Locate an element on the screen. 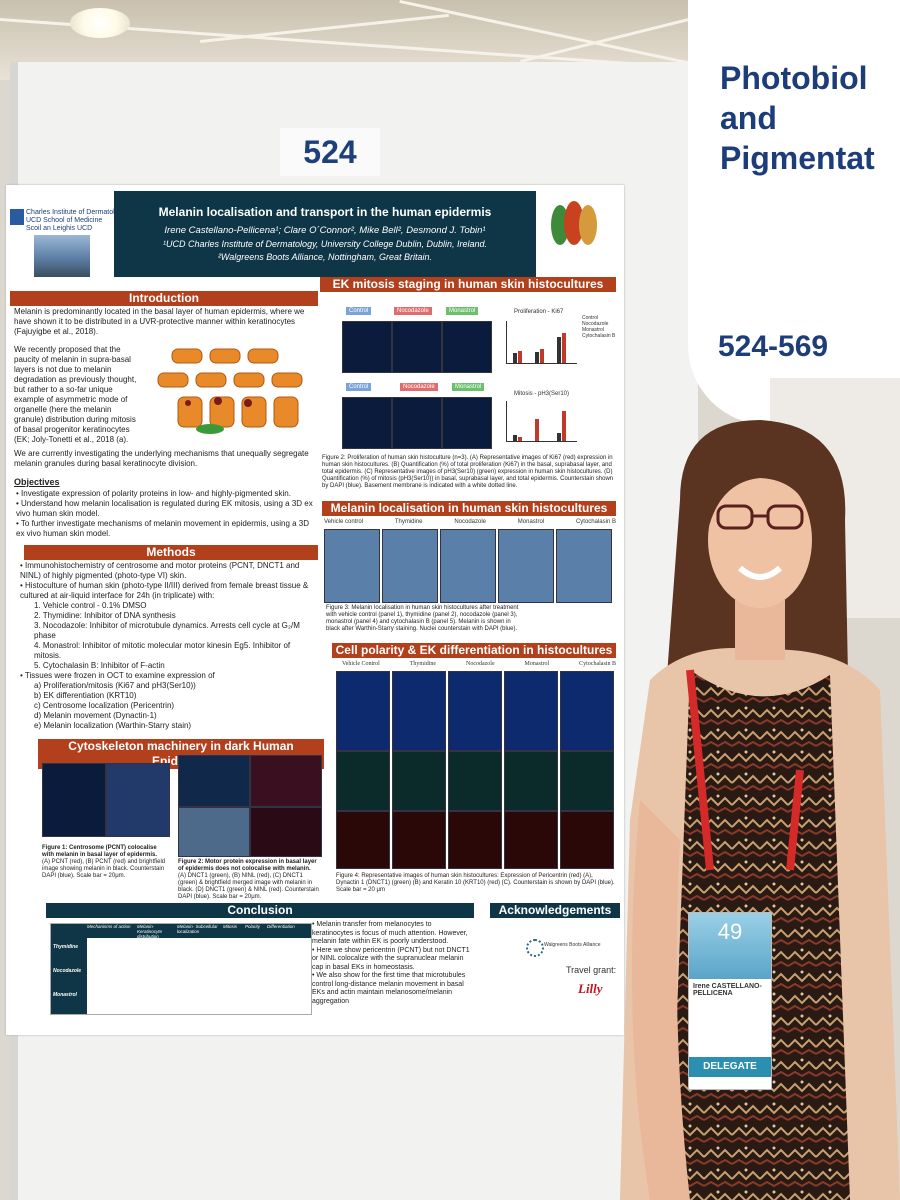  ml-label-4: Cytochalasin B is located at coordinates (595, 522).